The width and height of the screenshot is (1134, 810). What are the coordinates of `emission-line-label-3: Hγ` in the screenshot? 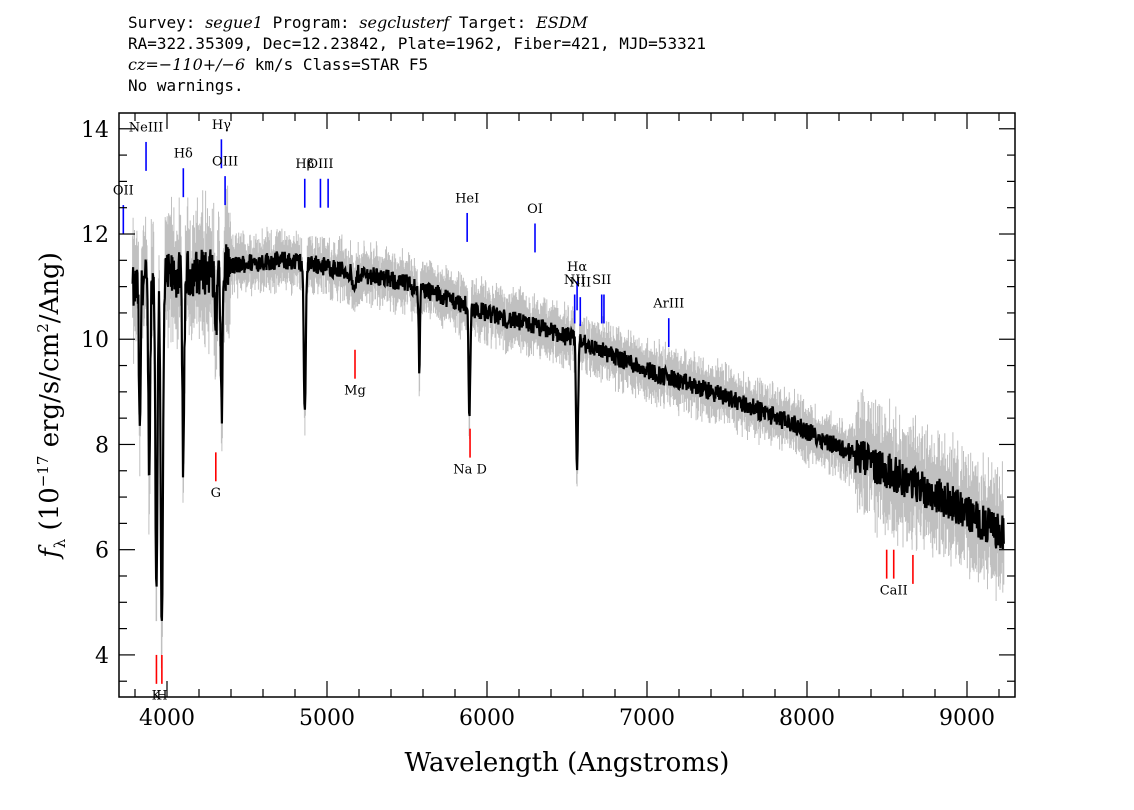 It's located at (221, 125).